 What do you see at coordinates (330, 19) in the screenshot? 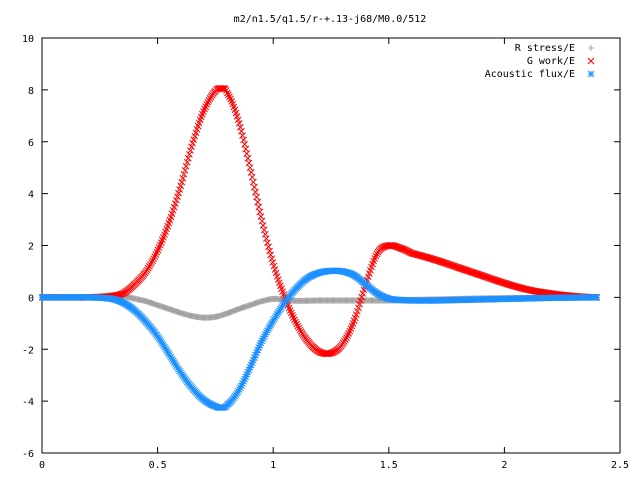
I see `chart-title: m2/n1.5/q1.5/r-+.13-j68/M0.0/512` at bounding box center [330, 19].